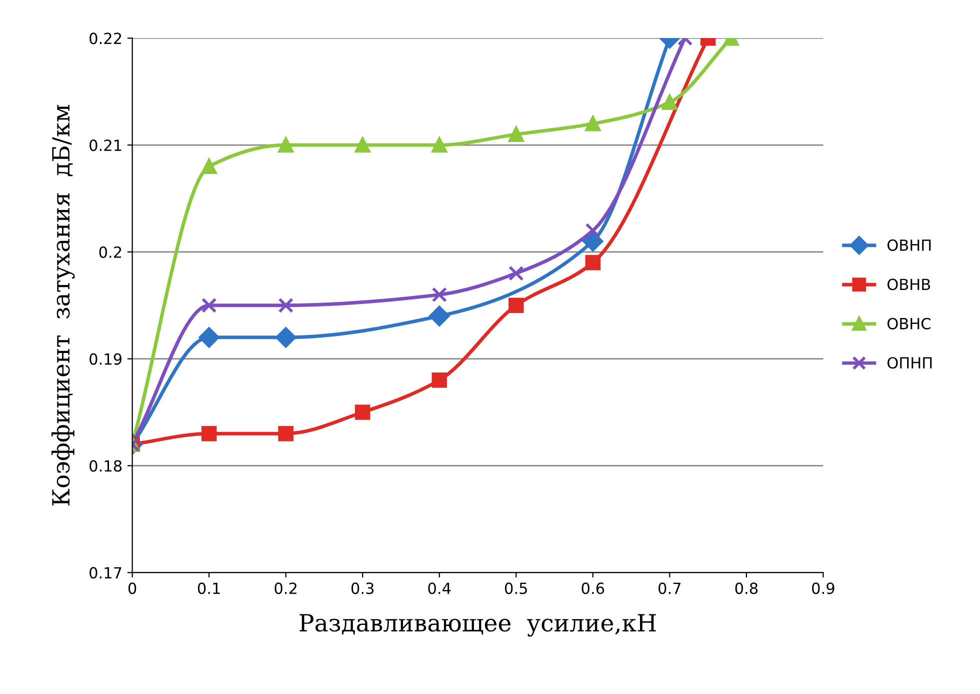  What do you see at coordinates (669, 588) in the screenshot?
I see `x-tick-label: 0.7` at bounding box center [669, 588].